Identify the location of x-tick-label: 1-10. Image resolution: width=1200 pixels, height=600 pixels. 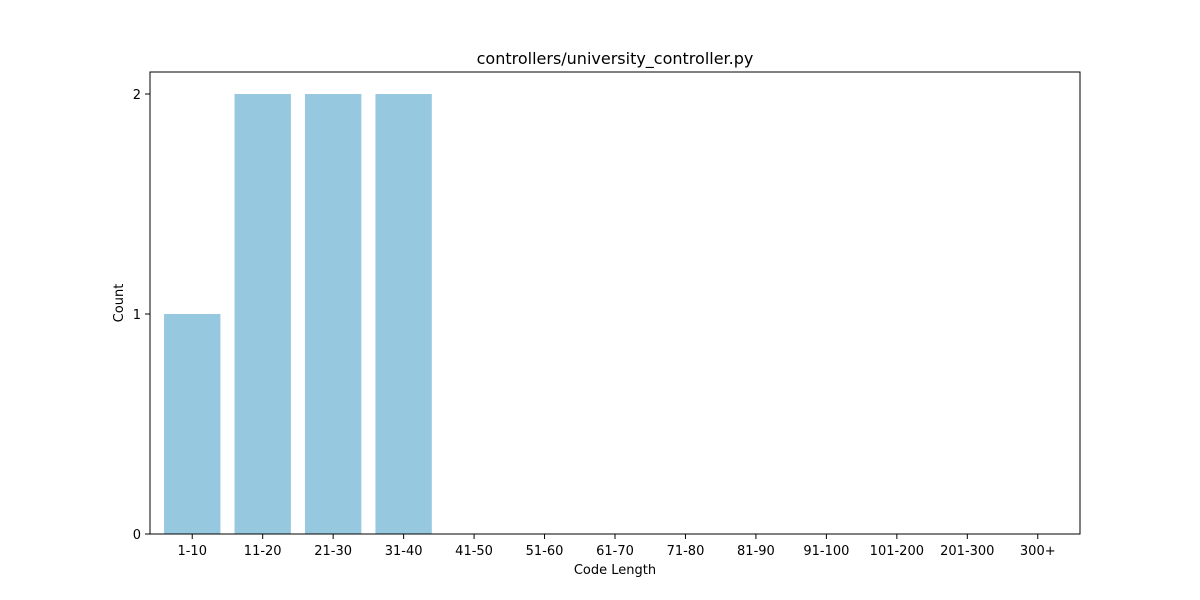
(192, 551).